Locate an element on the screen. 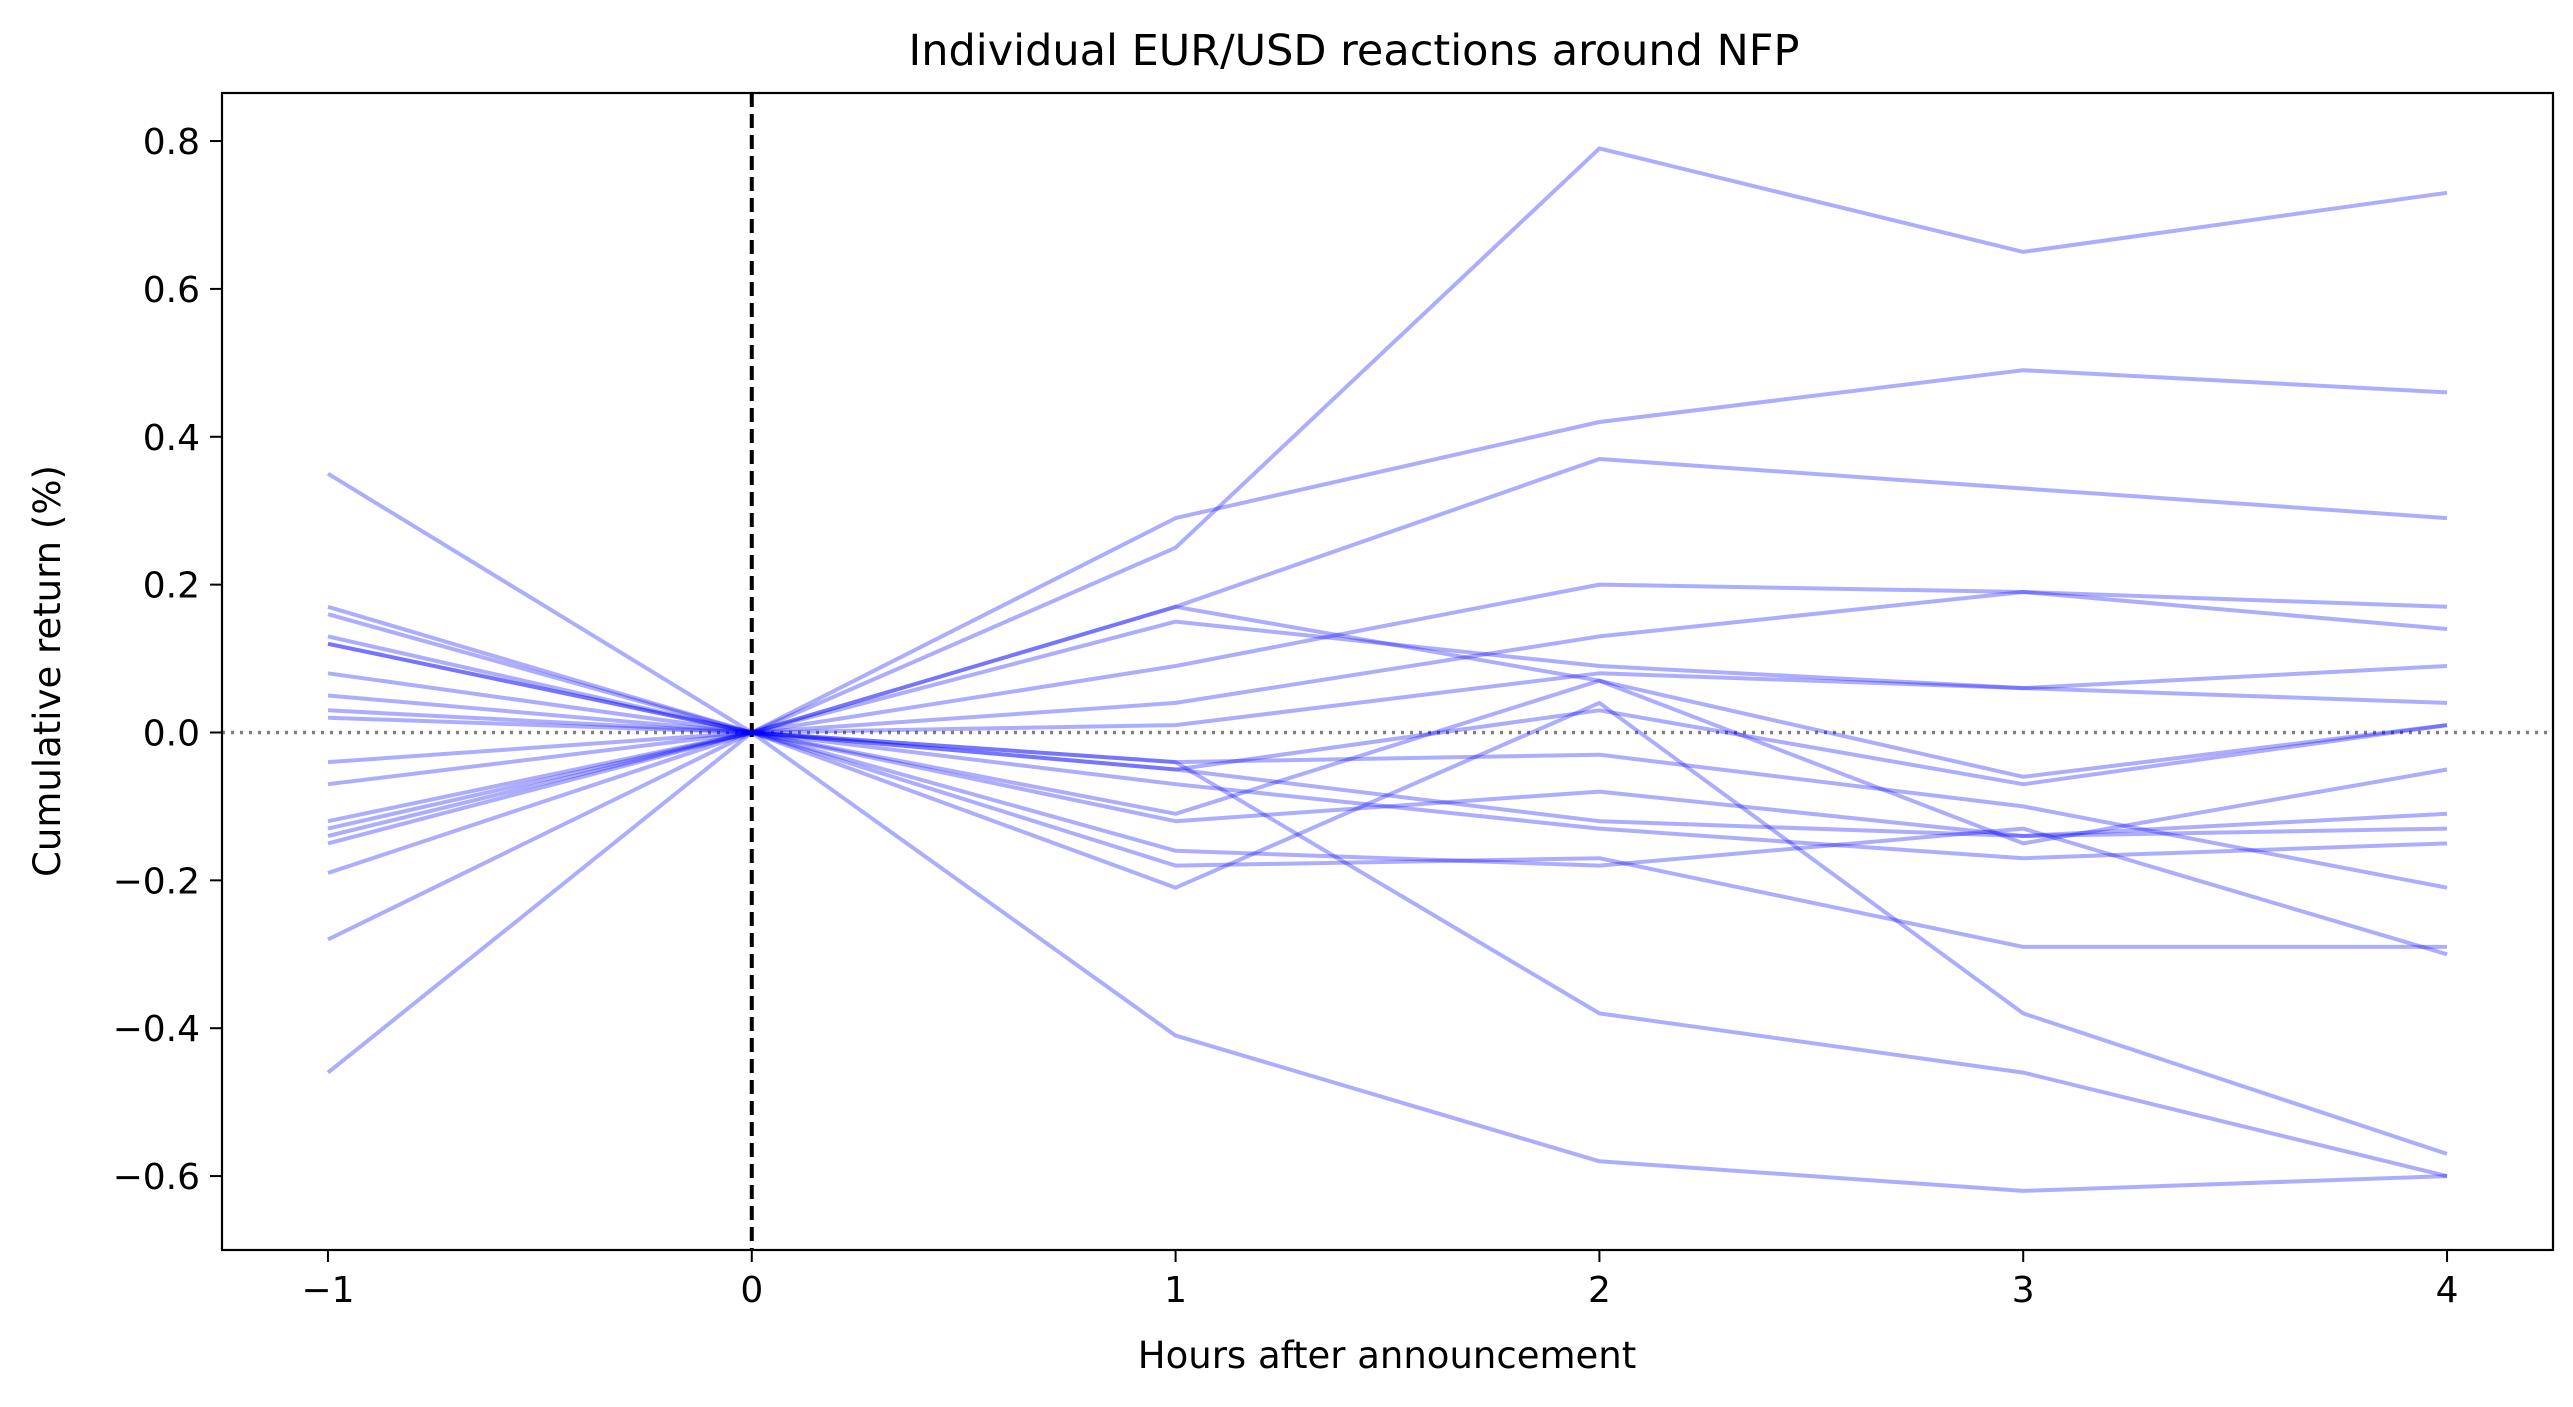  x-axis: −1 0 1 2 3 4 is located at coordinates (1379, 1280).